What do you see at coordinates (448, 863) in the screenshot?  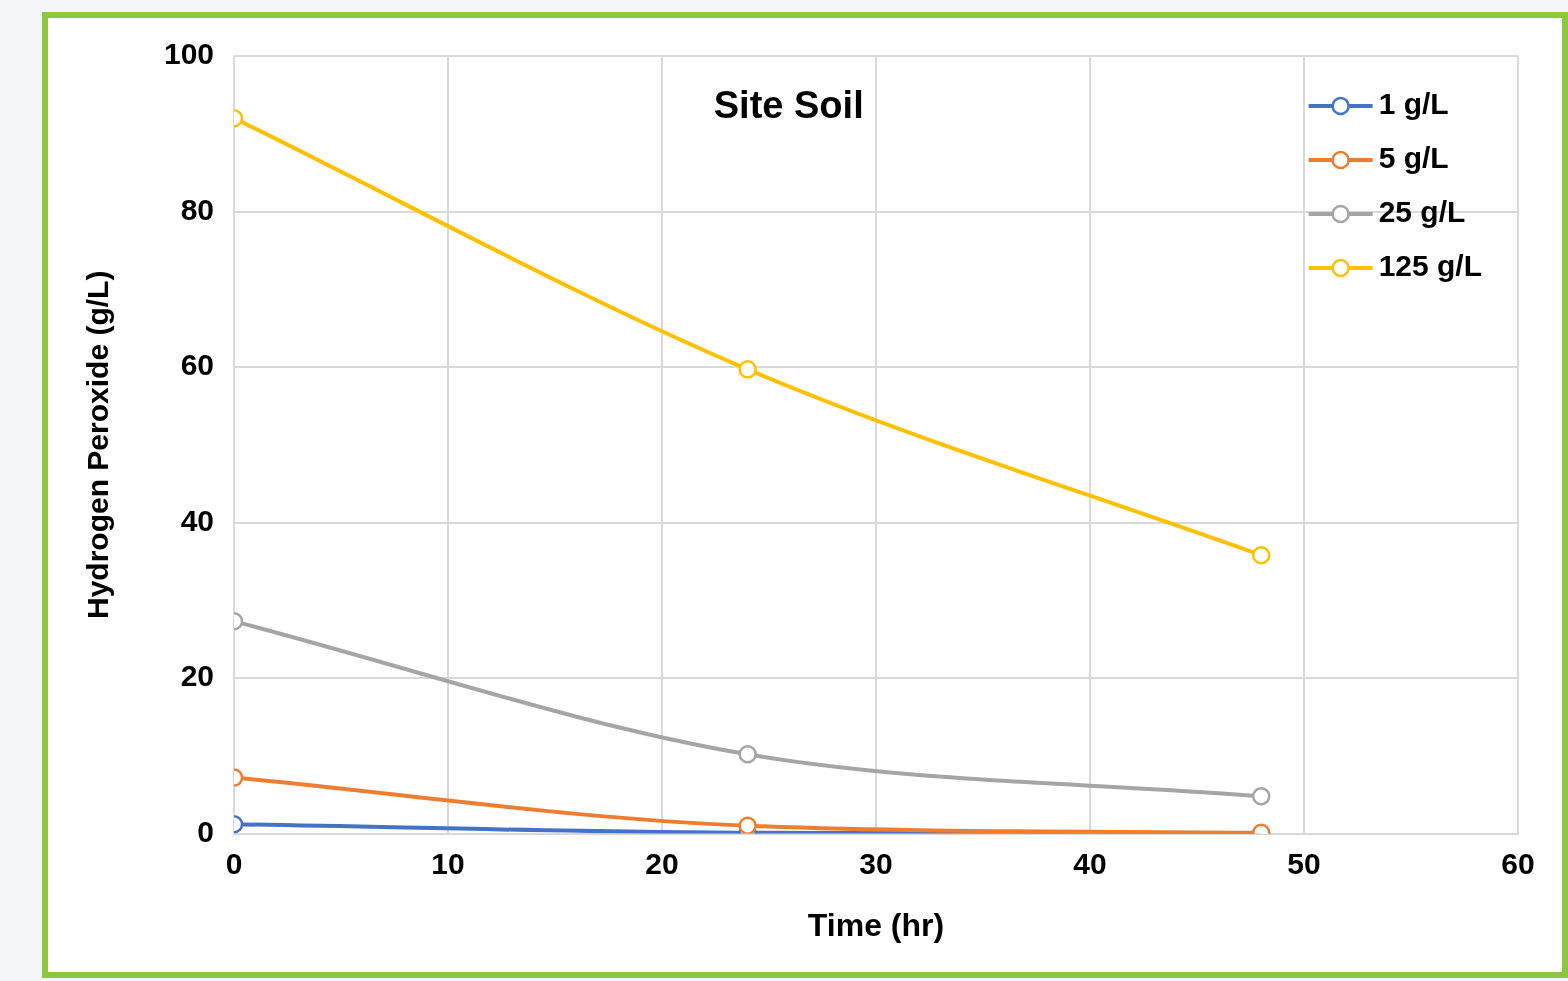 I see `x-tick-label: 10` at bounding box center [448, 863].